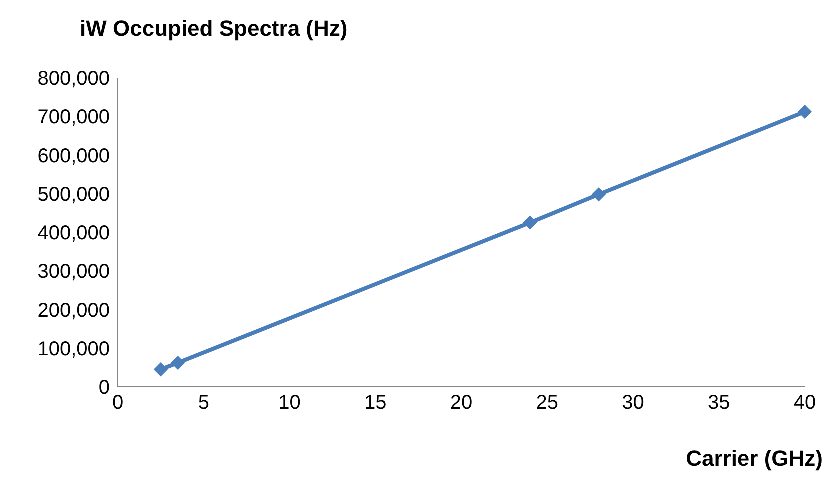 This screenshot has width=835, height=500. What do you see at coordinates (547, 403) in the screenshot?
I see `x-tick-label: 25` at bounding box center [547, 403].